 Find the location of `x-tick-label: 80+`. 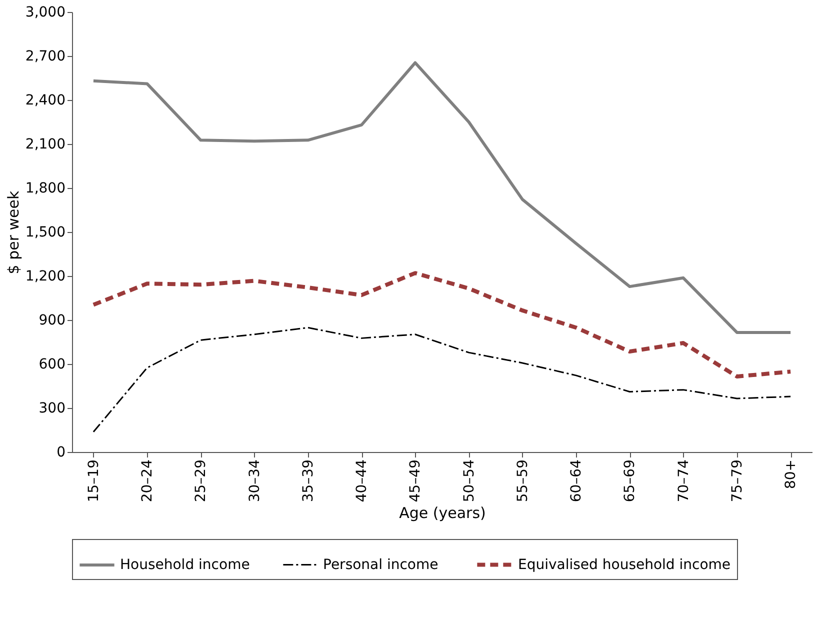

x-tick-label: 80+ is located at coordinates (791, 475).